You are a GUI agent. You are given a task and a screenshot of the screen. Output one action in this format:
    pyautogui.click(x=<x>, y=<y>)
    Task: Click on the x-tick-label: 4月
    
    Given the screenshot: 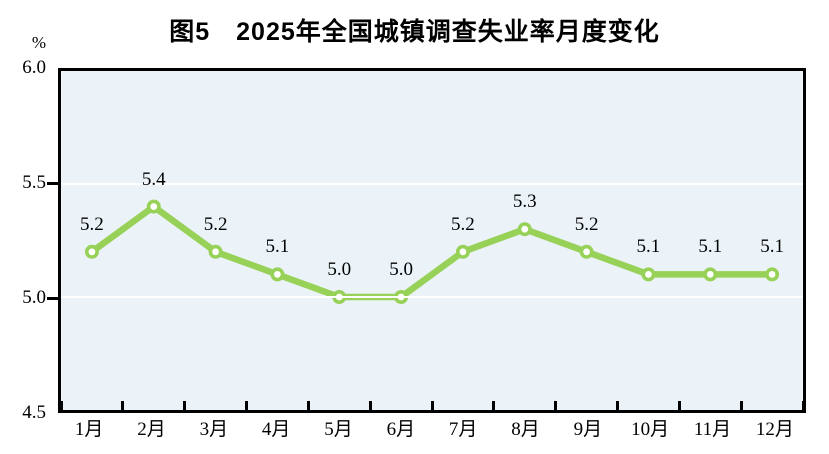 What is the action you would take?
    pyautogui.click(x=276, y=429)
    